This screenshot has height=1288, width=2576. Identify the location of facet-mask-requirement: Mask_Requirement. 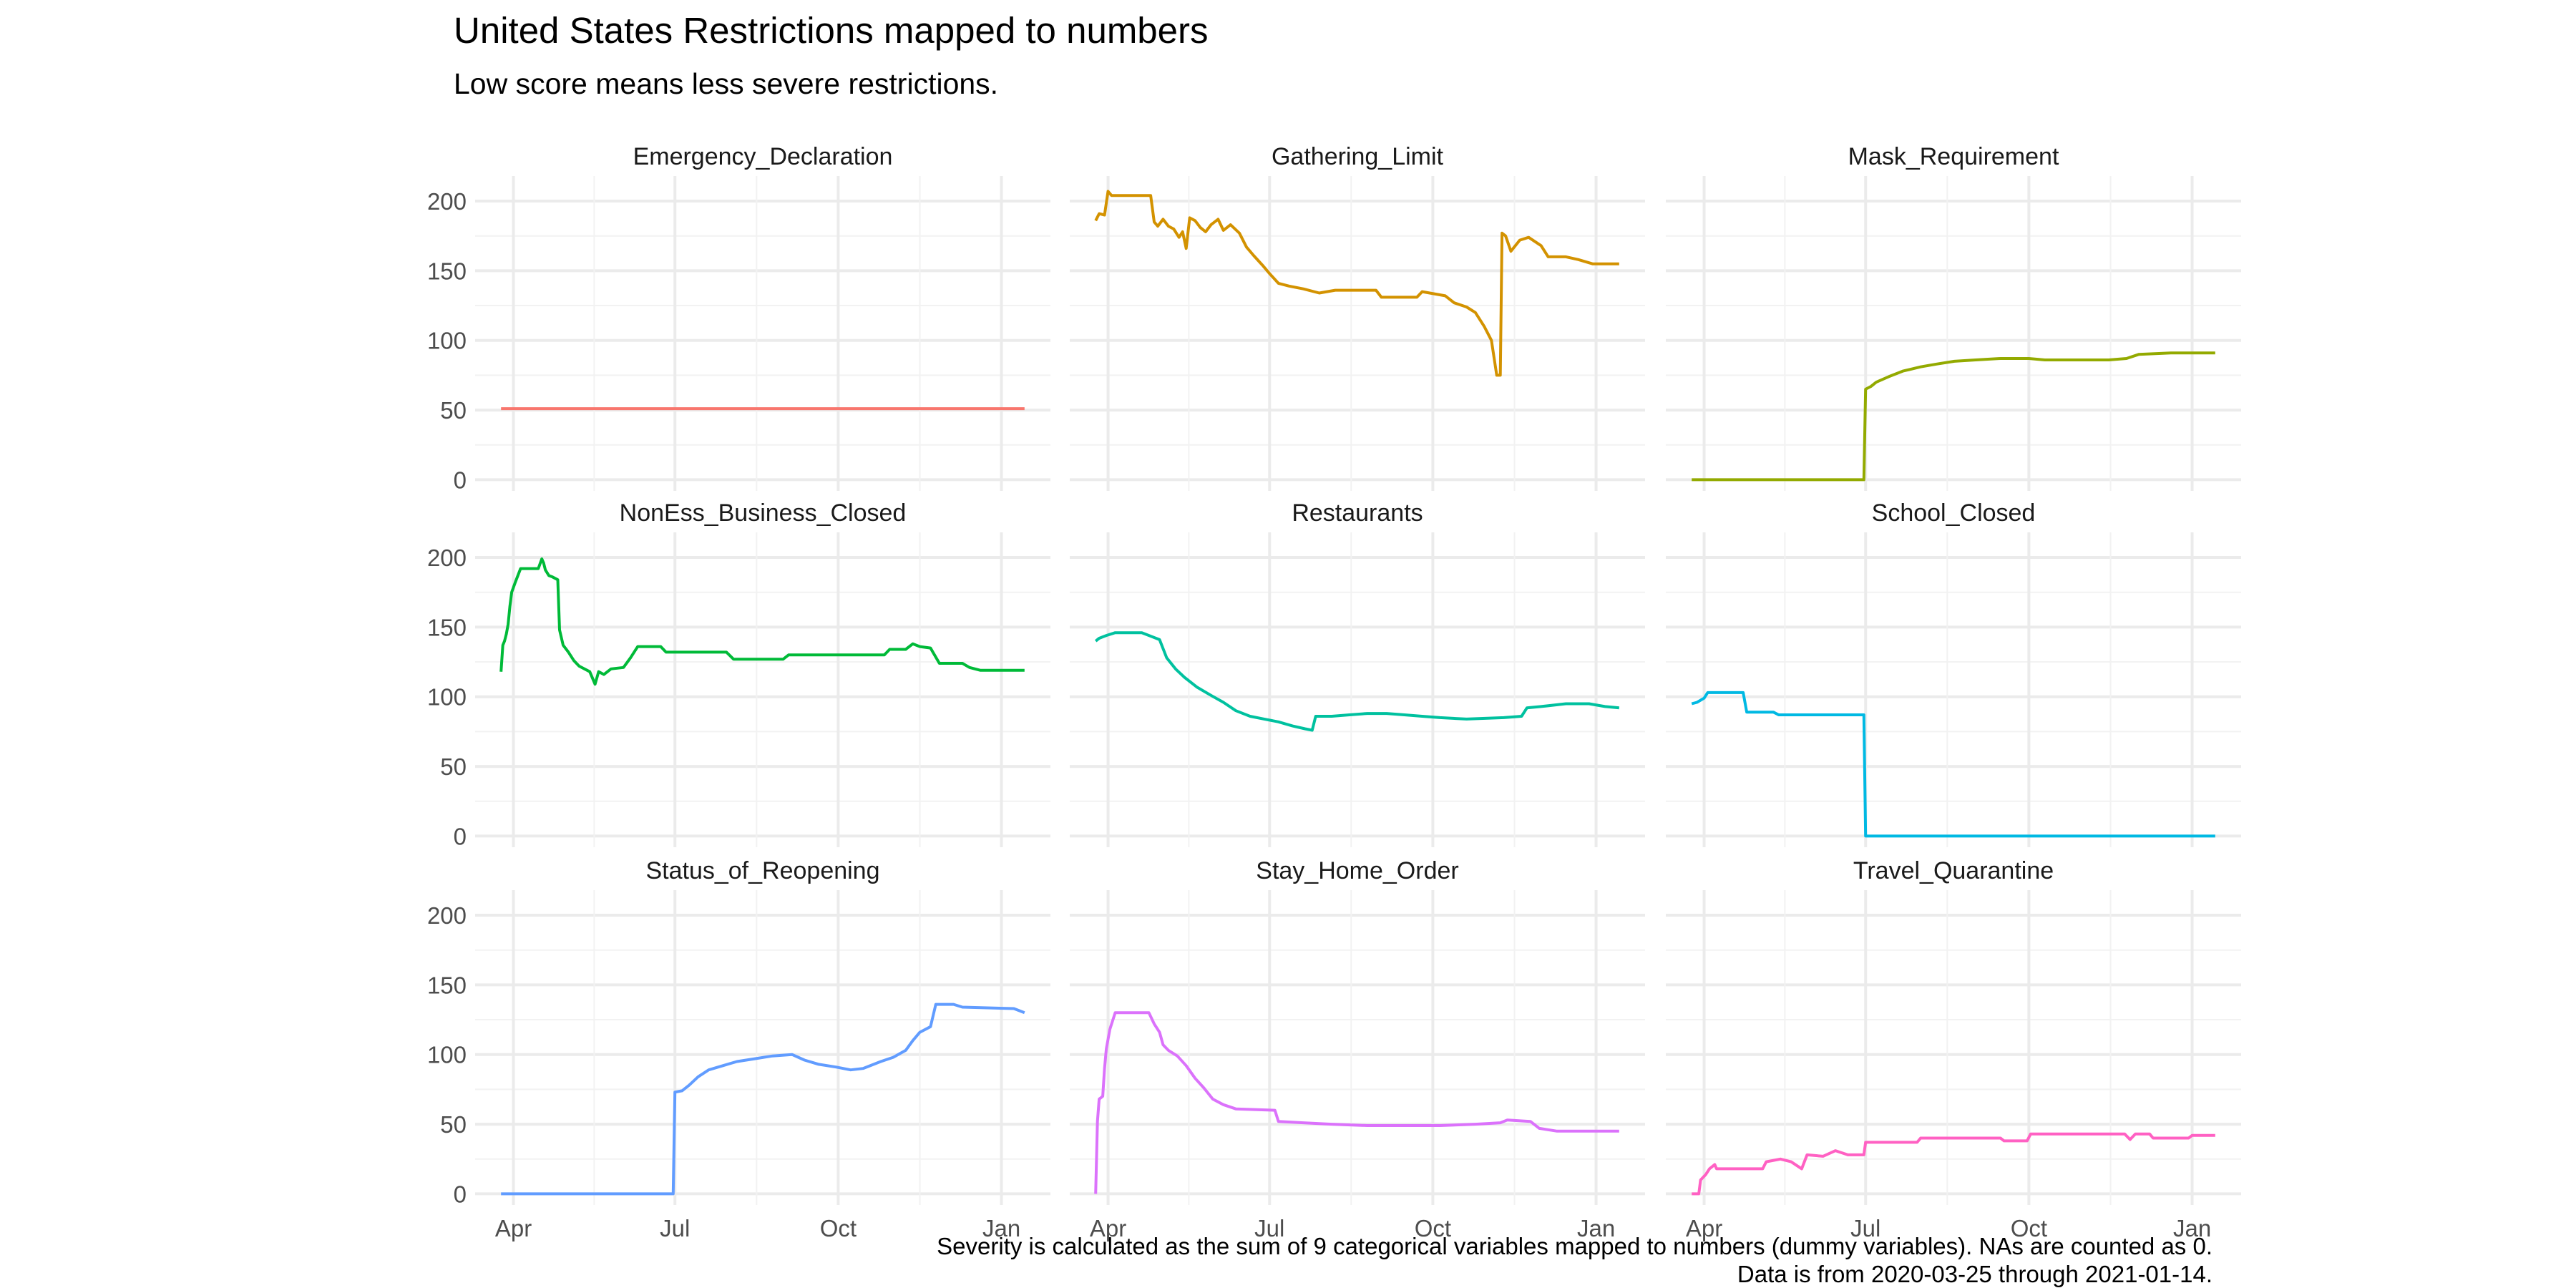
(1953, 317).